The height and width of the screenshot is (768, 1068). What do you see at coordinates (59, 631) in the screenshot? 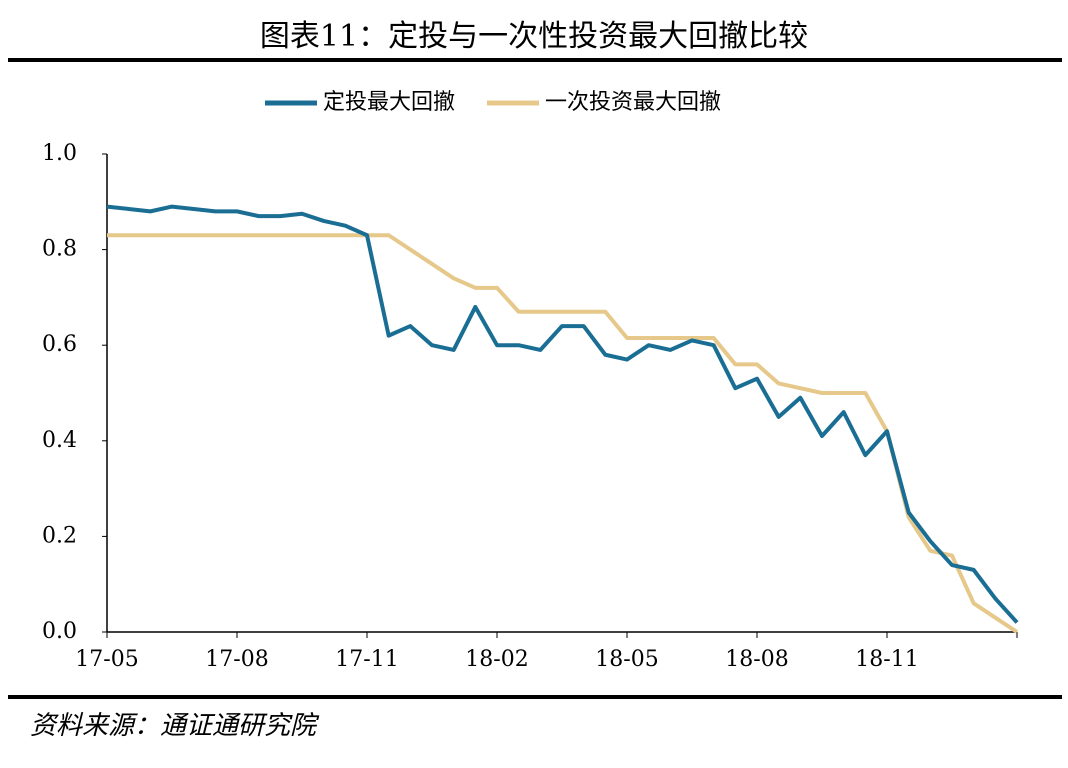
I see `y-tick-label: 0.0` at bounding box center [59, 631].